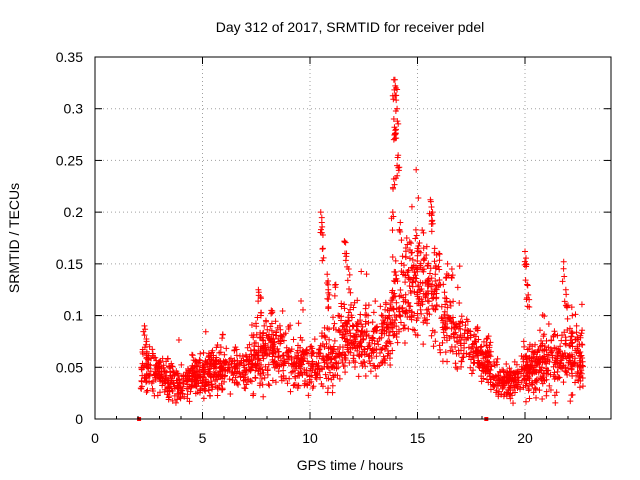 This screenshot has width=640, height=480. What do you see at coordinates (74, 212) in the screenshot?
I see `y-tick-label: 0.2` at bounding box center [74, 212].